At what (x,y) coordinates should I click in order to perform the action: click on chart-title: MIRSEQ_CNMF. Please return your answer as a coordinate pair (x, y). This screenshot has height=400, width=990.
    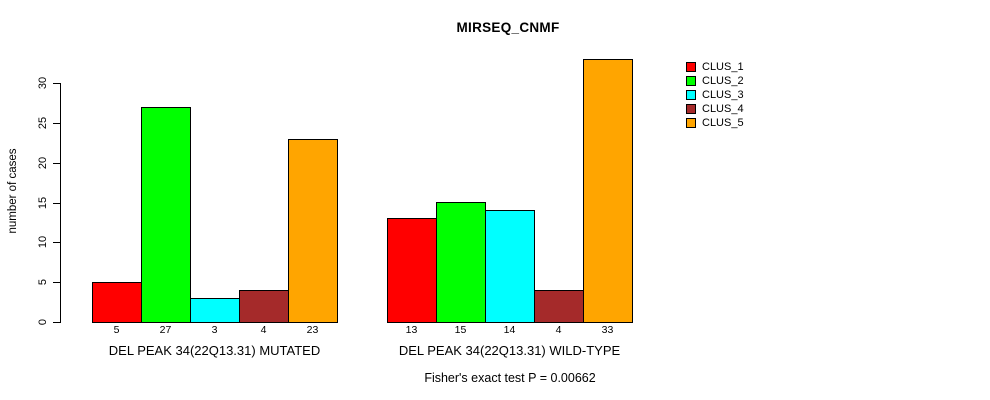
    Looking at the image, I should click on (508, 27).